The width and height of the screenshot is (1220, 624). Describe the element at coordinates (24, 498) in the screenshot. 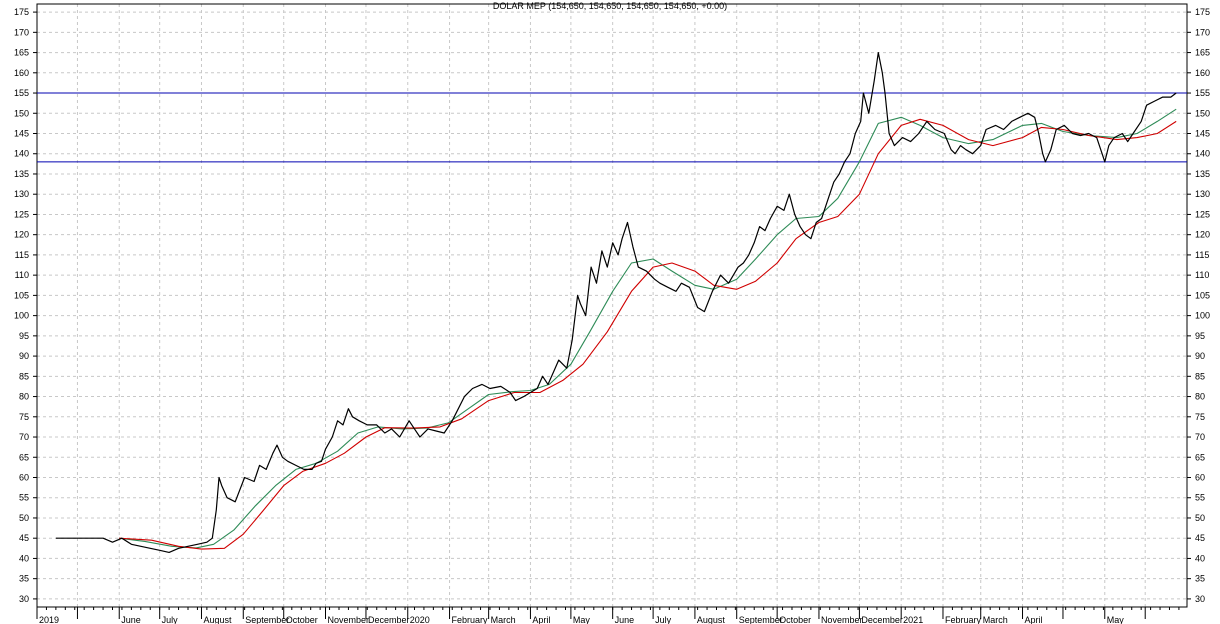

I see `y-tick-label-left: 55` at that location.